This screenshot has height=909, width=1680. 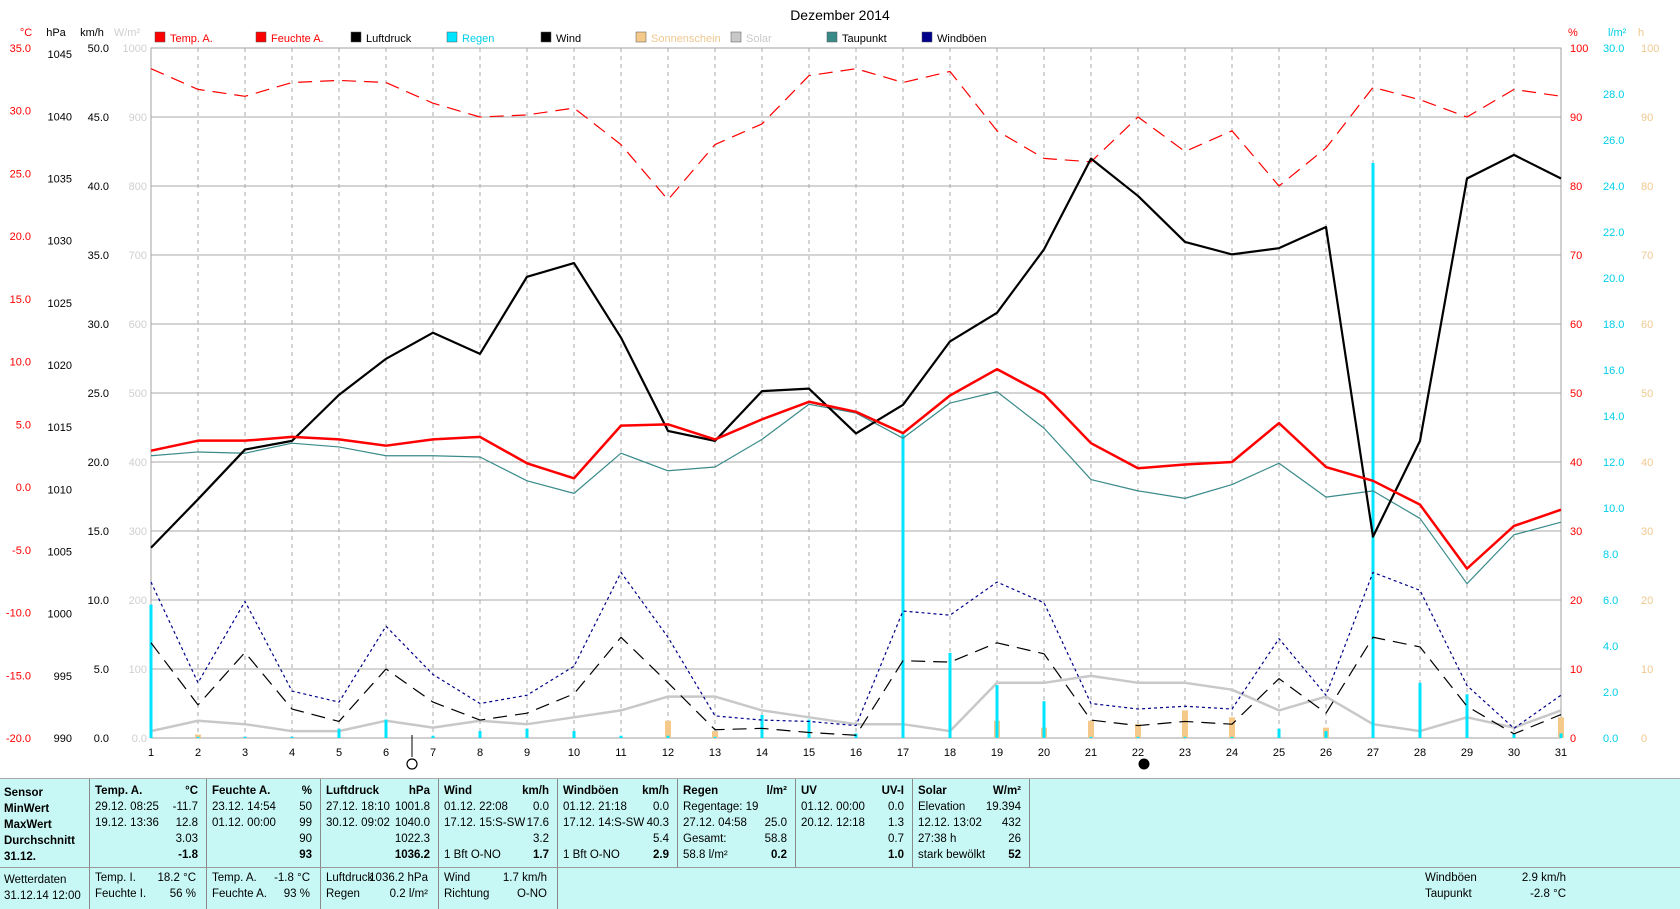 I want to click on cell-feuchte-2-value: 90, so click(x=305, y=839).